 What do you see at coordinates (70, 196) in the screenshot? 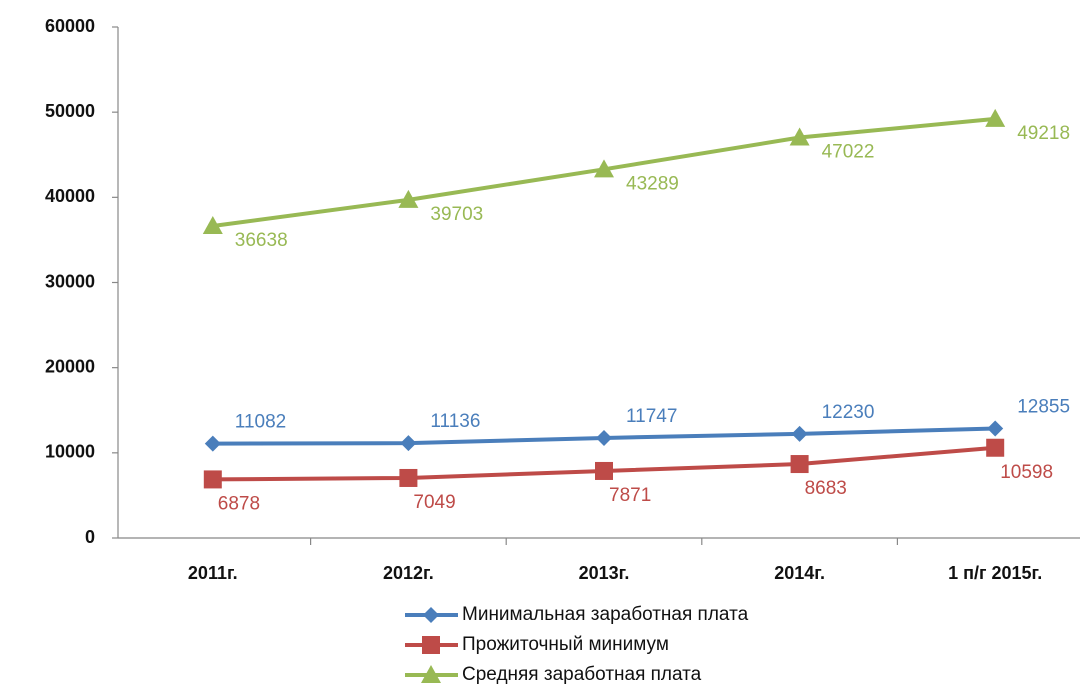
I see `y-tick-label: 40000` at bounding box center [70, 196].